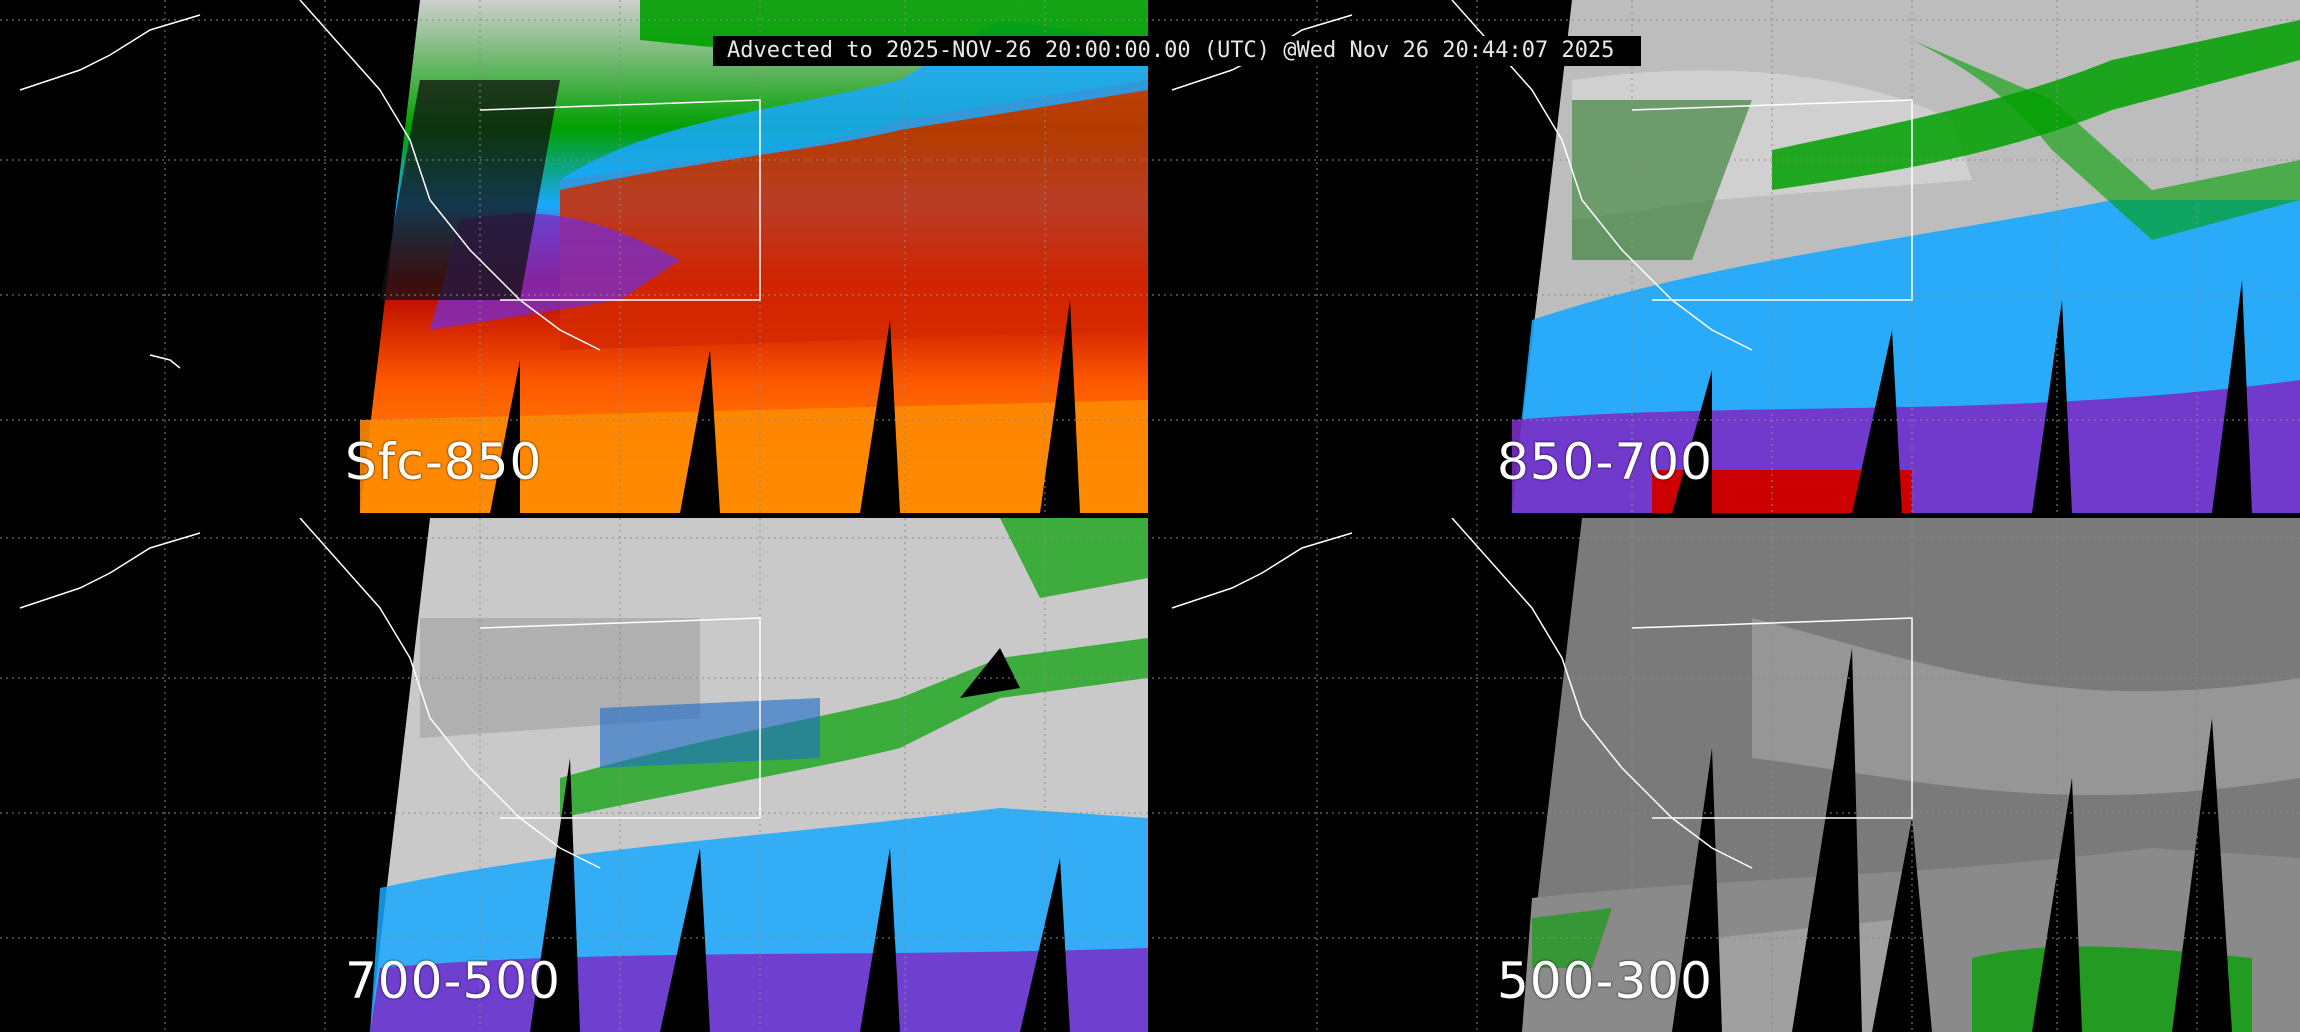  What do you see at coordinates (453, 981) in the screenshot?
I see `layer-label: 700-500` at bounding box center [453, 981].